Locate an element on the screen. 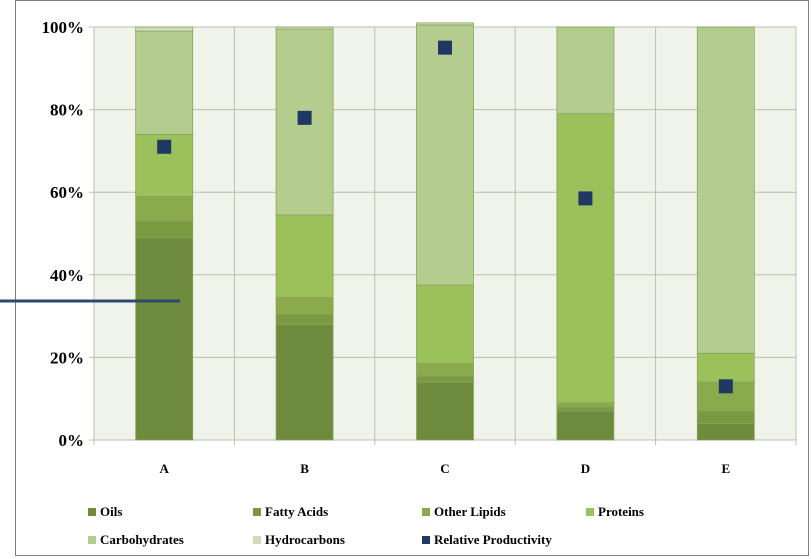 This screenshot has height=559, width=811. bar-segment-oils-e is located at coordinates (725, 432).